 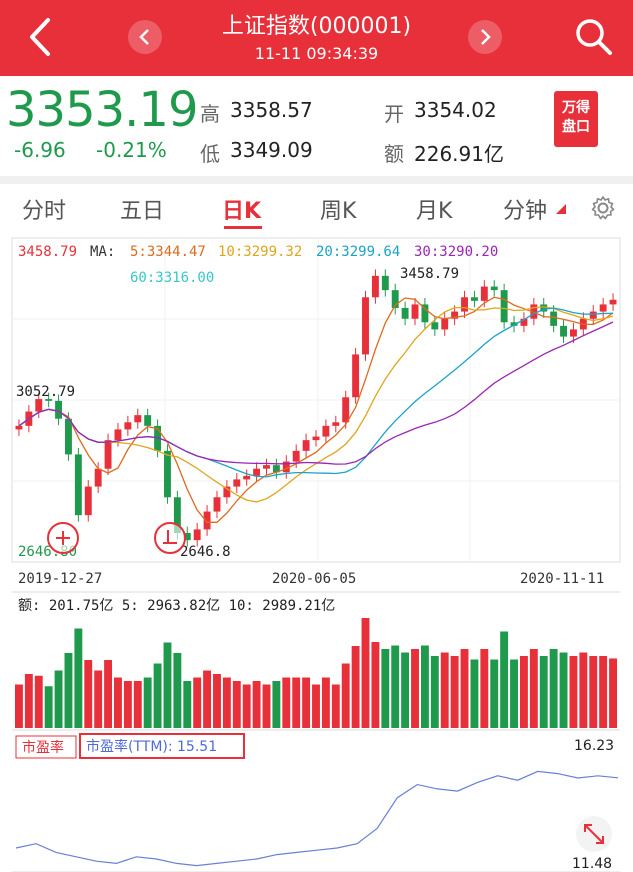 I want to click on date-start: 2019-12-27, so click(x=60, y=579).